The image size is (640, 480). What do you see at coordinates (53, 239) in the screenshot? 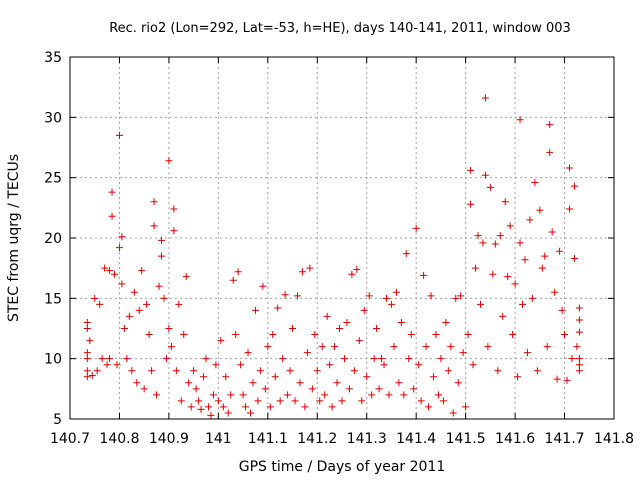
I see `y-tick-label: 20` at bounding box center [53, 239].